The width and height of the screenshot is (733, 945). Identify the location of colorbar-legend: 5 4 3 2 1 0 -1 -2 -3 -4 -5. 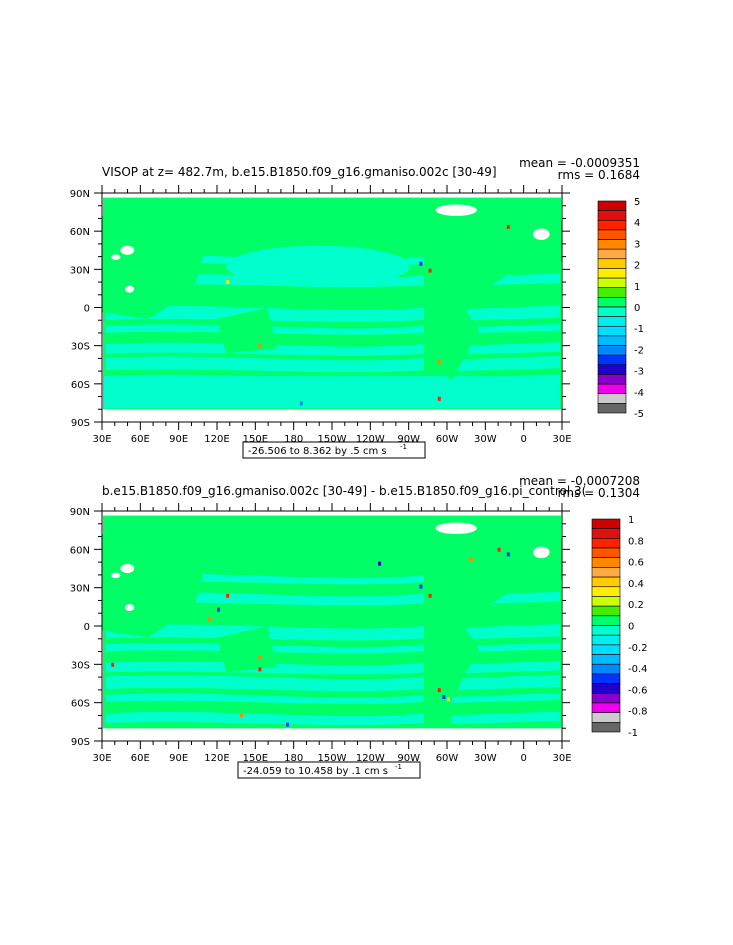
(620, 308).